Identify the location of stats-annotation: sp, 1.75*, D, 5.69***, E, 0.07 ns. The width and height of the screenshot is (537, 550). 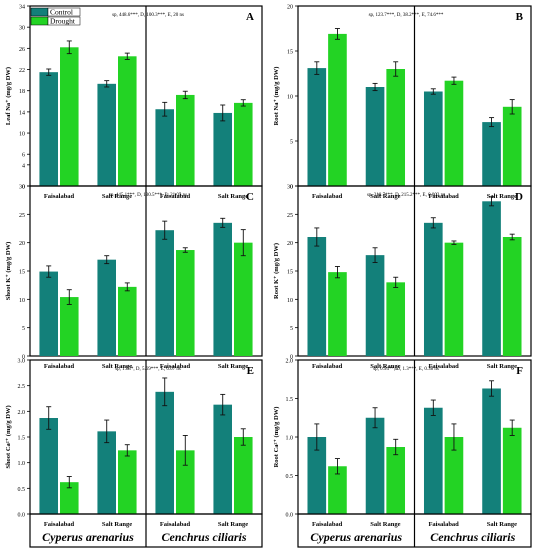
(148, 369).